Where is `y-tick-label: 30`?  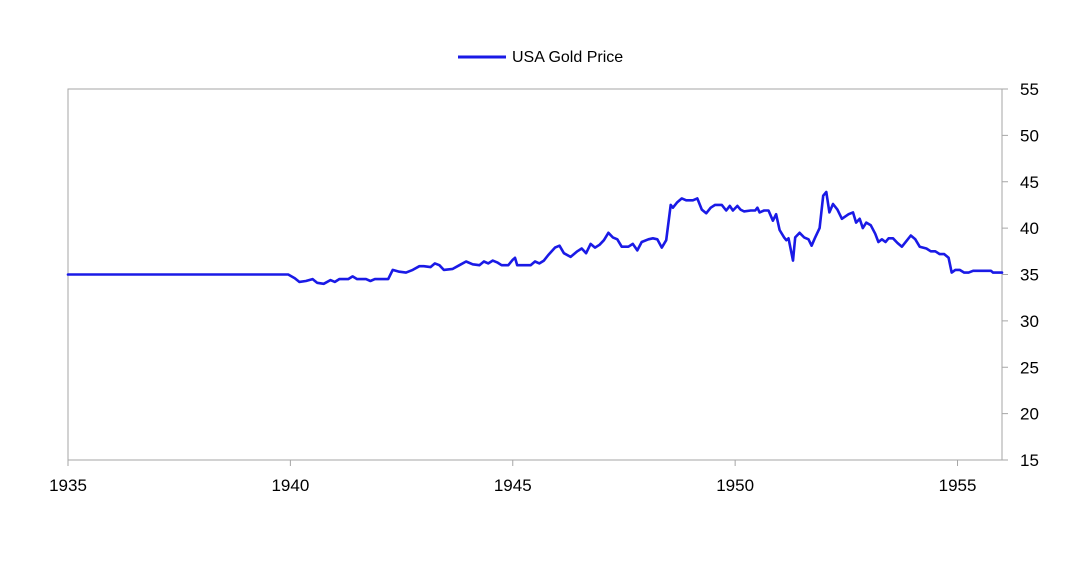 y-tick-label: 30 is located at coordinates (1029, 321).